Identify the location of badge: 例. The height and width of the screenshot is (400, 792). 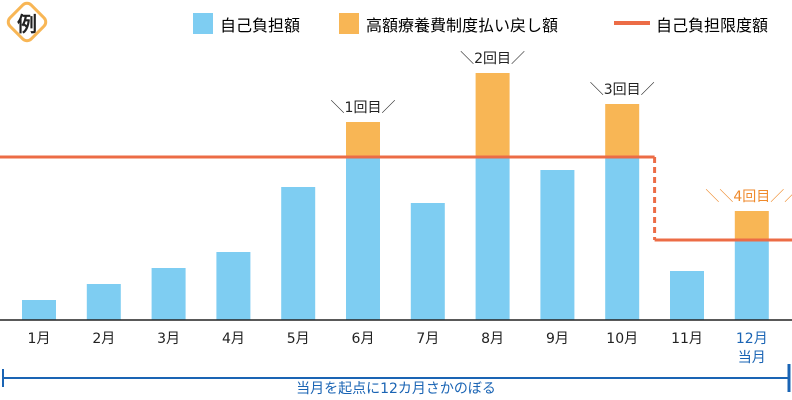
(27, 22).